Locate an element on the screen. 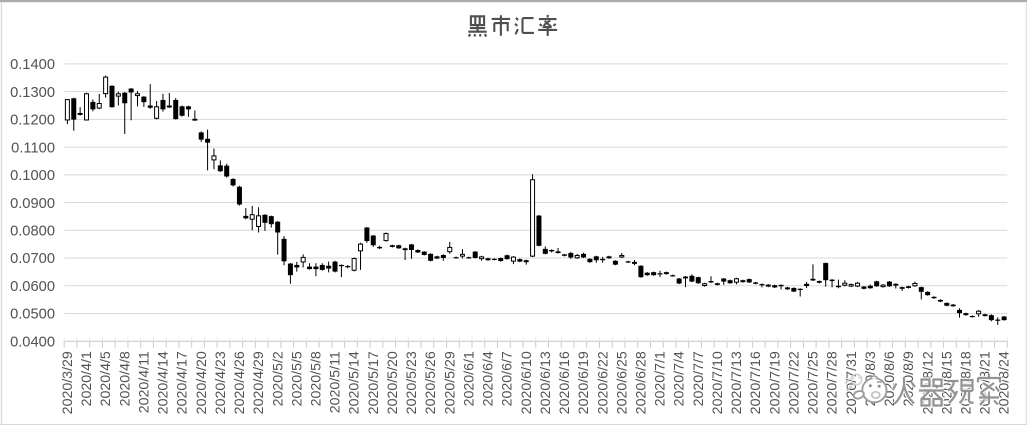 This screenshot has height=433, width=1027. svg-text: 2020/6/28 is located at coordinates (642, 382).